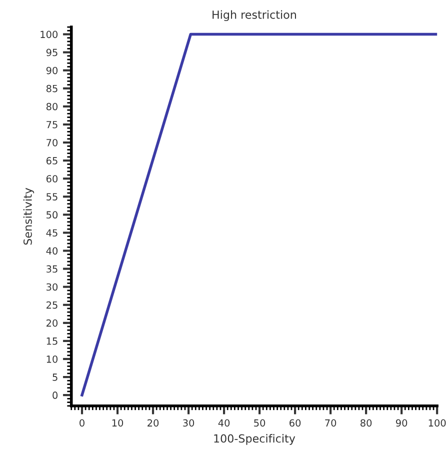 The image size is (446, 451). I want to click on y-tick-label: 15, so click(52, 341).